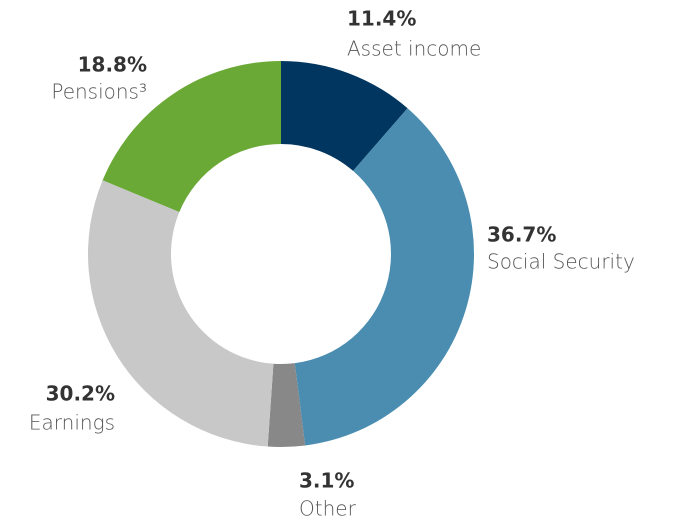 Image resolution: width=677 pixels, height=519 pixels. I want to click on slice-value-label: 18.8%, so click(112, 65).